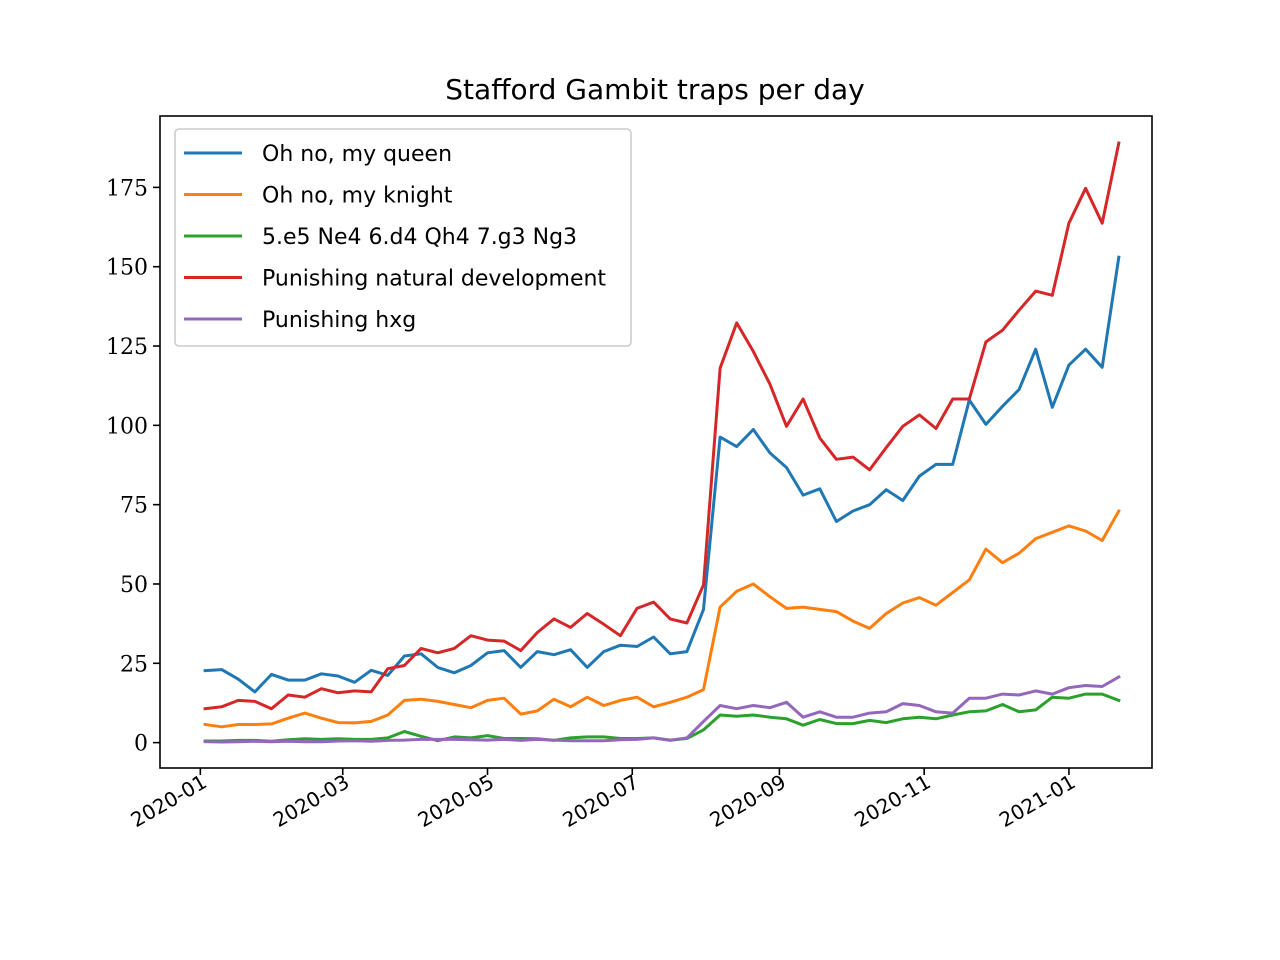  Describe the element at coordinates (134, 664) in the screenshot. I see `y-tick-label: 25` at that location.